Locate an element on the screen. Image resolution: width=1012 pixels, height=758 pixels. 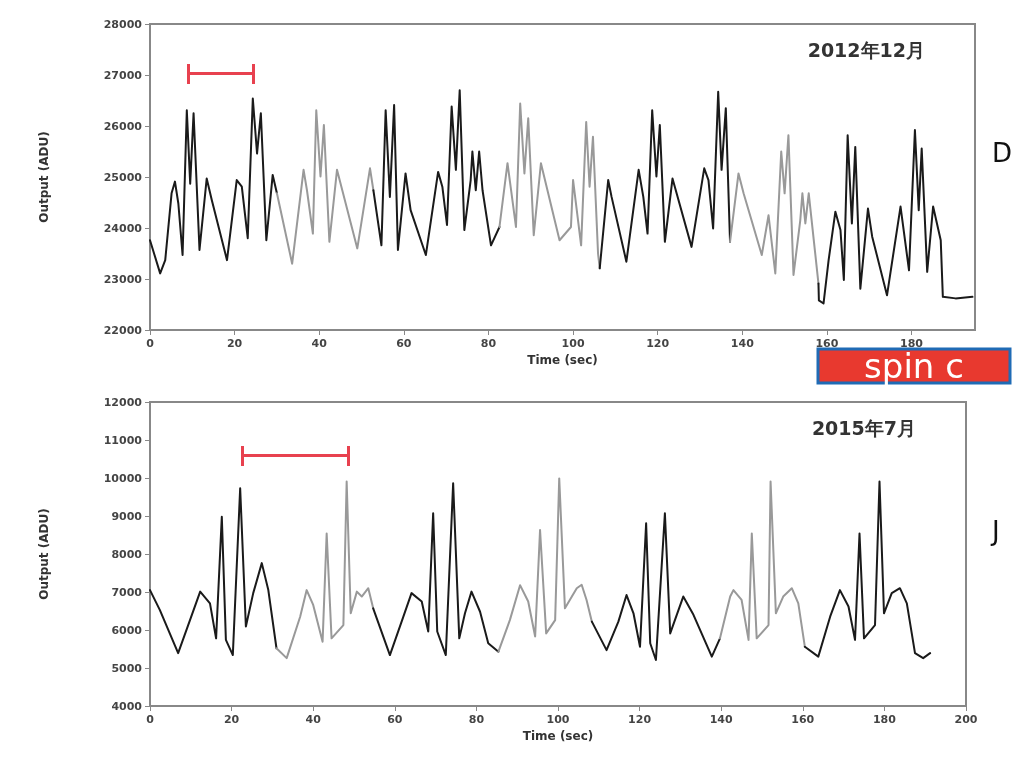
y-tick-label: 4000 is located at coordinates (127, 706).